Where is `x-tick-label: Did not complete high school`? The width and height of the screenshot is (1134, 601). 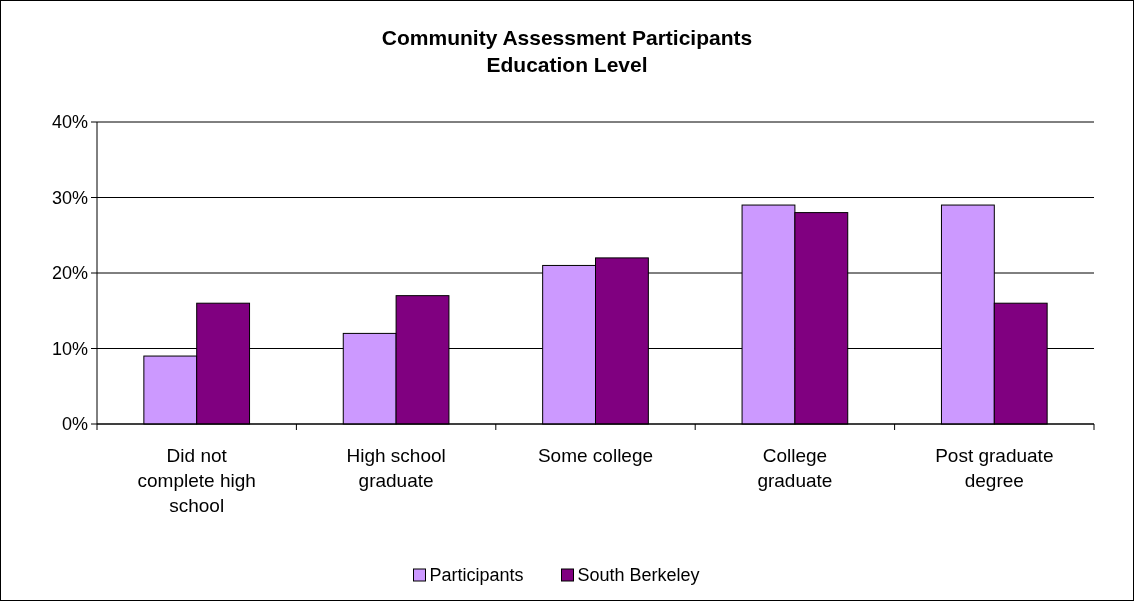
x-tick-label: Did not complete high school is located at coordinates (196, 480).